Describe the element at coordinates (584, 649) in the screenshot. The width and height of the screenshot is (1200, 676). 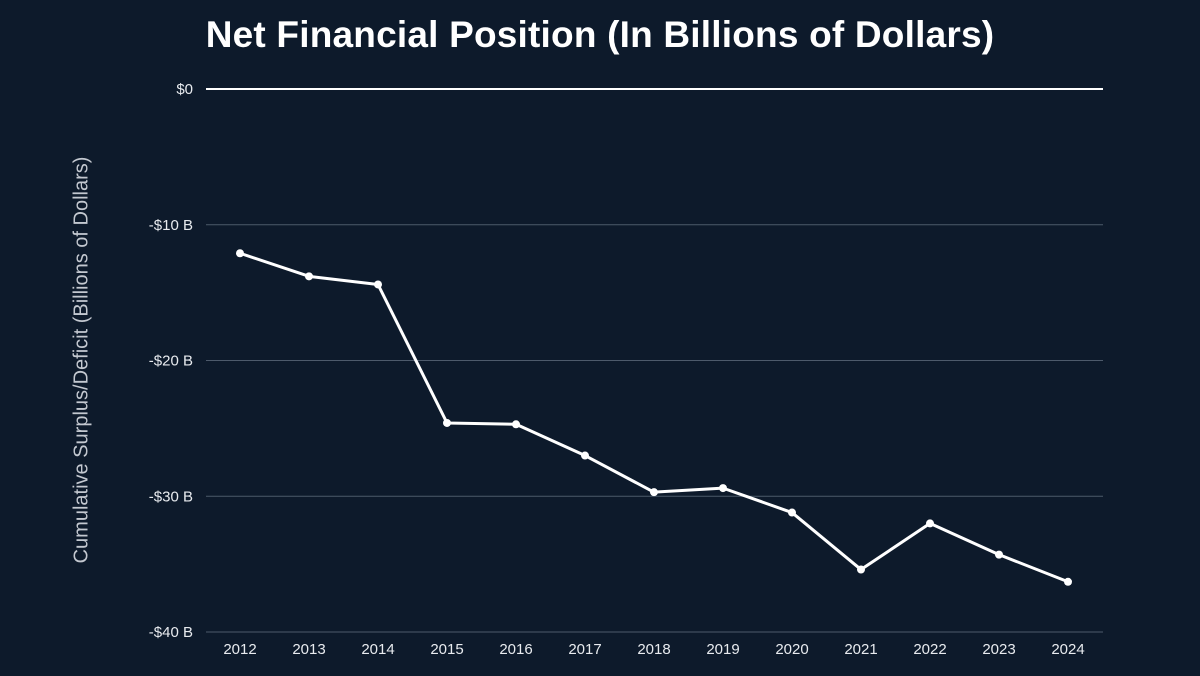
I see `x-tick-label: 2017` at that location.